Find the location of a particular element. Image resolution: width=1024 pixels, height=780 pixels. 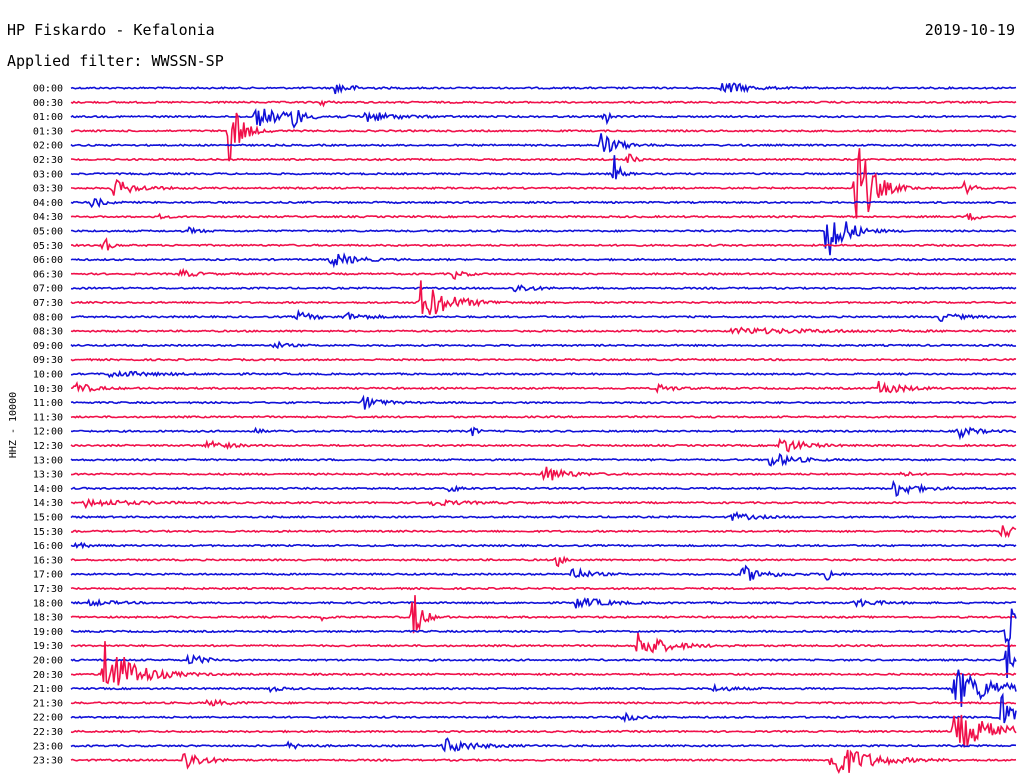

time-label: 23:30 is located at coordinates (48, 761).